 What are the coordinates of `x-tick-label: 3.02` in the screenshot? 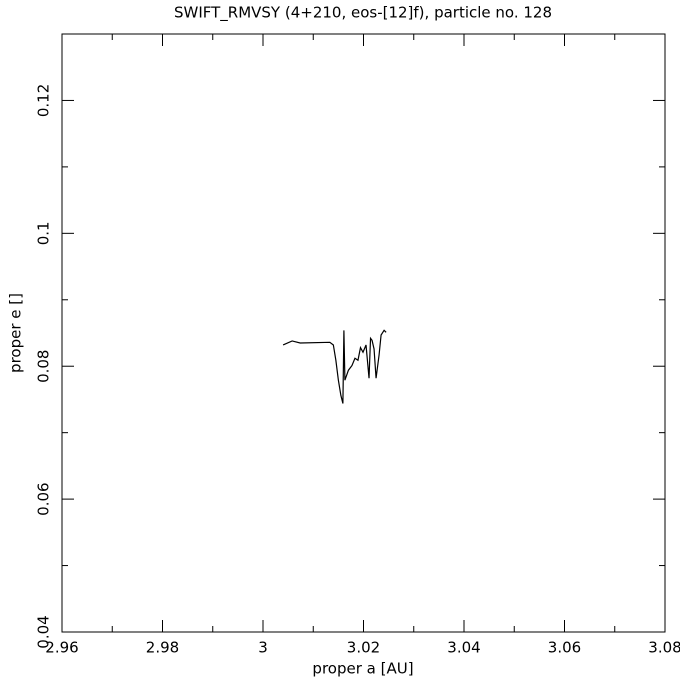 It's located at (363, 648).